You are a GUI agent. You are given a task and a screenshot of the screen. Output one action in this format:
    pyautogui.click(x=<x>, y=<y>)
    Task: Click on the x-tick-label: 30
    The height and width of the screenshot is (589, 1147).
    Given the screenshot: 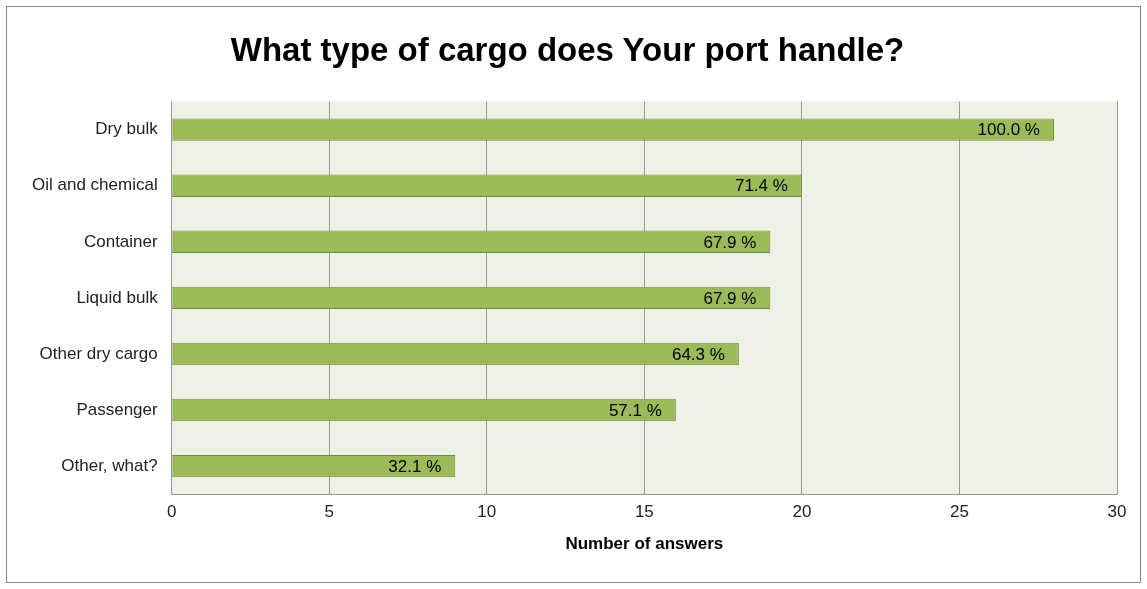 What is the action you would take?
    pyautogui.click(x=1117, y=512)
    